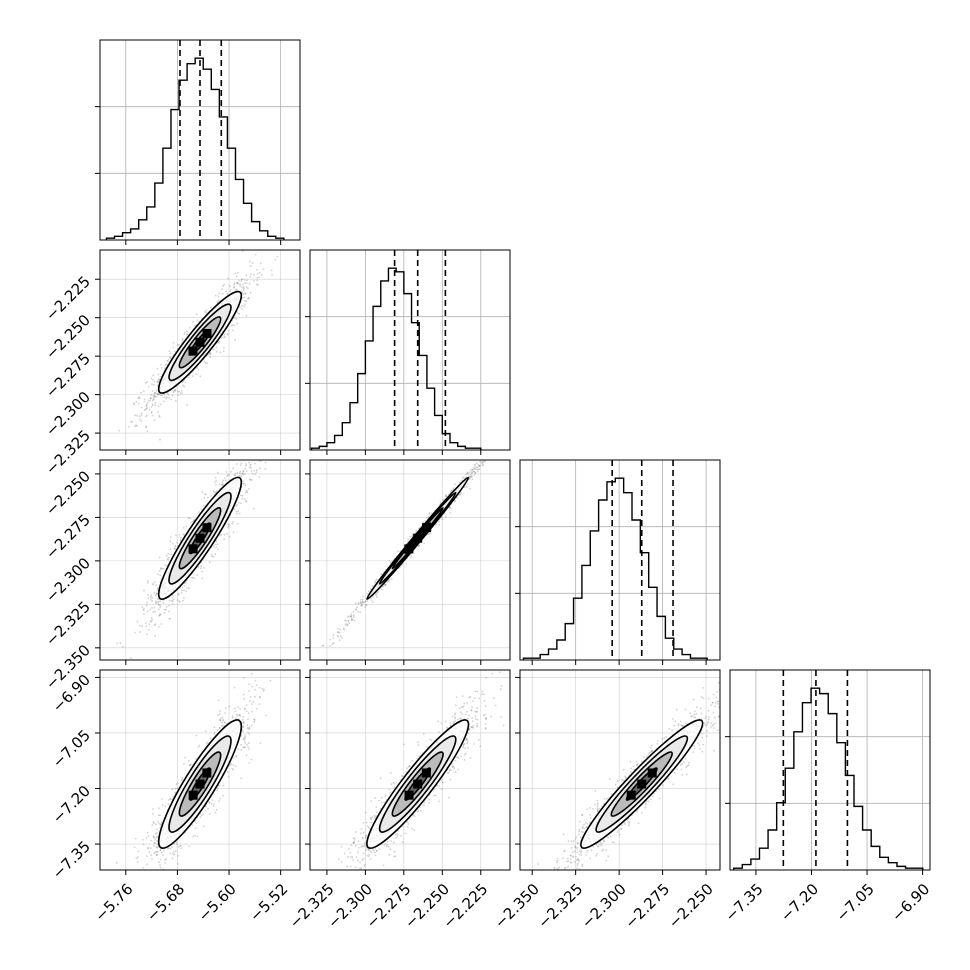 This screenshot has height=970, width=970. Describe the element at coordinates (175, 797) in the screenshot. I see `panel-3-0: −5.76 −5.68 −5.60 −5.52−7.35−7.20−7.05−6.90` at that location.